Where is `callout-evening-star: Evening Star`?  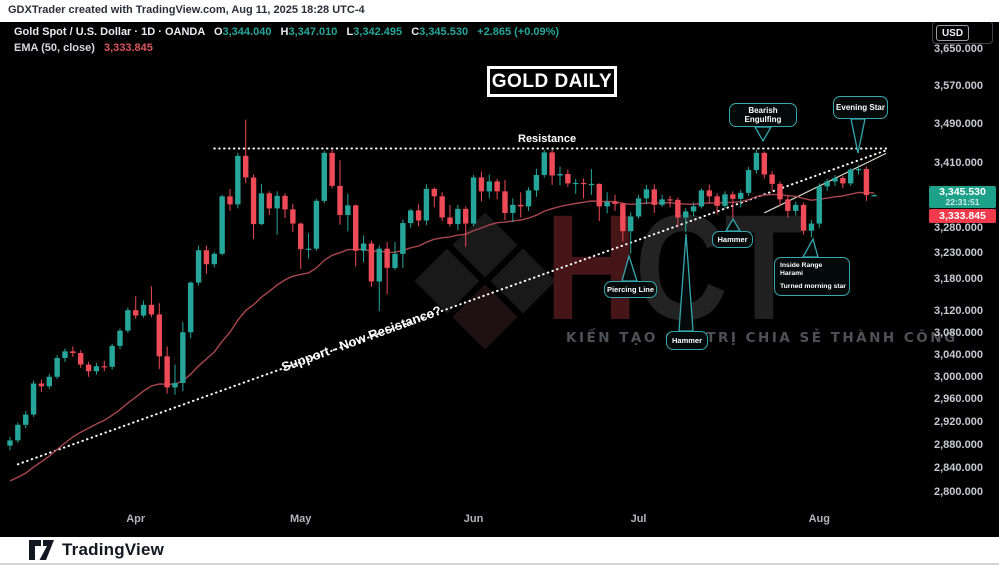
callout-evening-star: Evening Star is located at coordinates (860, 107).